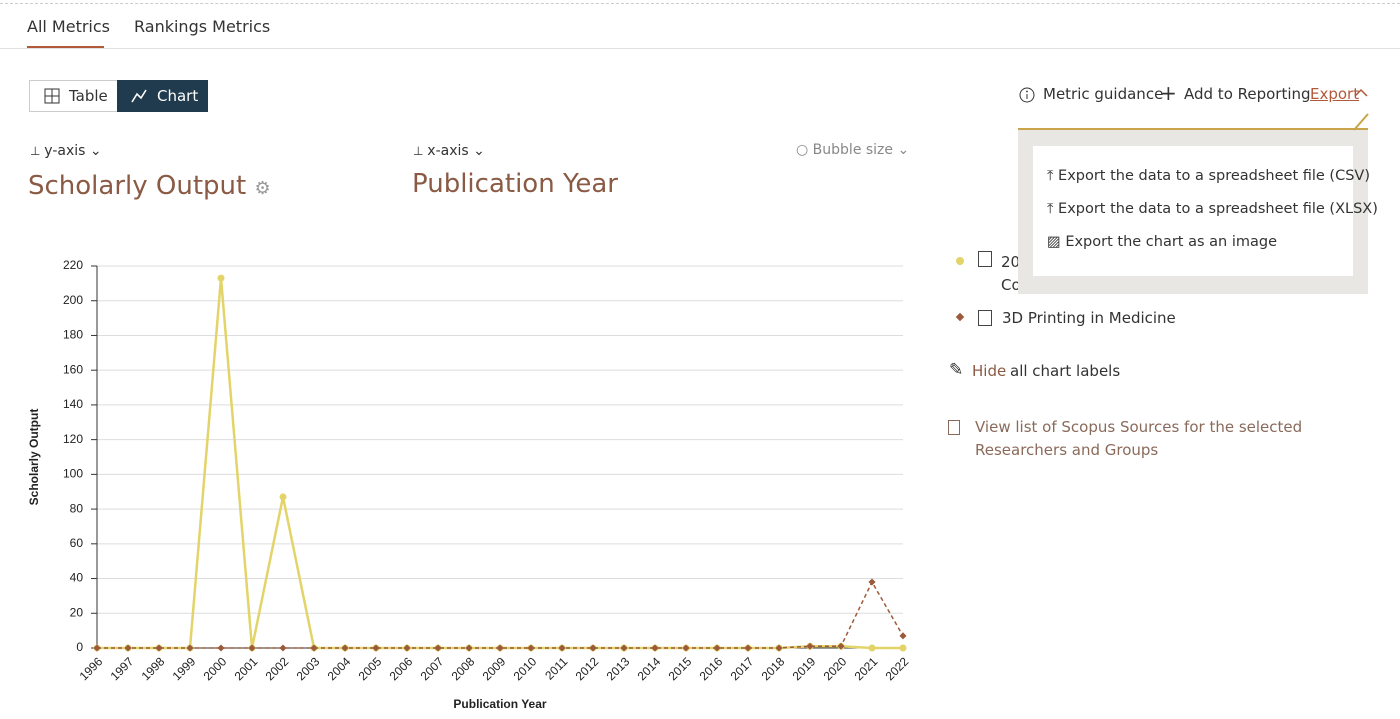 Image resolution: width=1400 pixels, height=719 pixels. Describe the element at coordinates (649, 668) in the screenshot. I see `x-tick-label: 2014` at that location.